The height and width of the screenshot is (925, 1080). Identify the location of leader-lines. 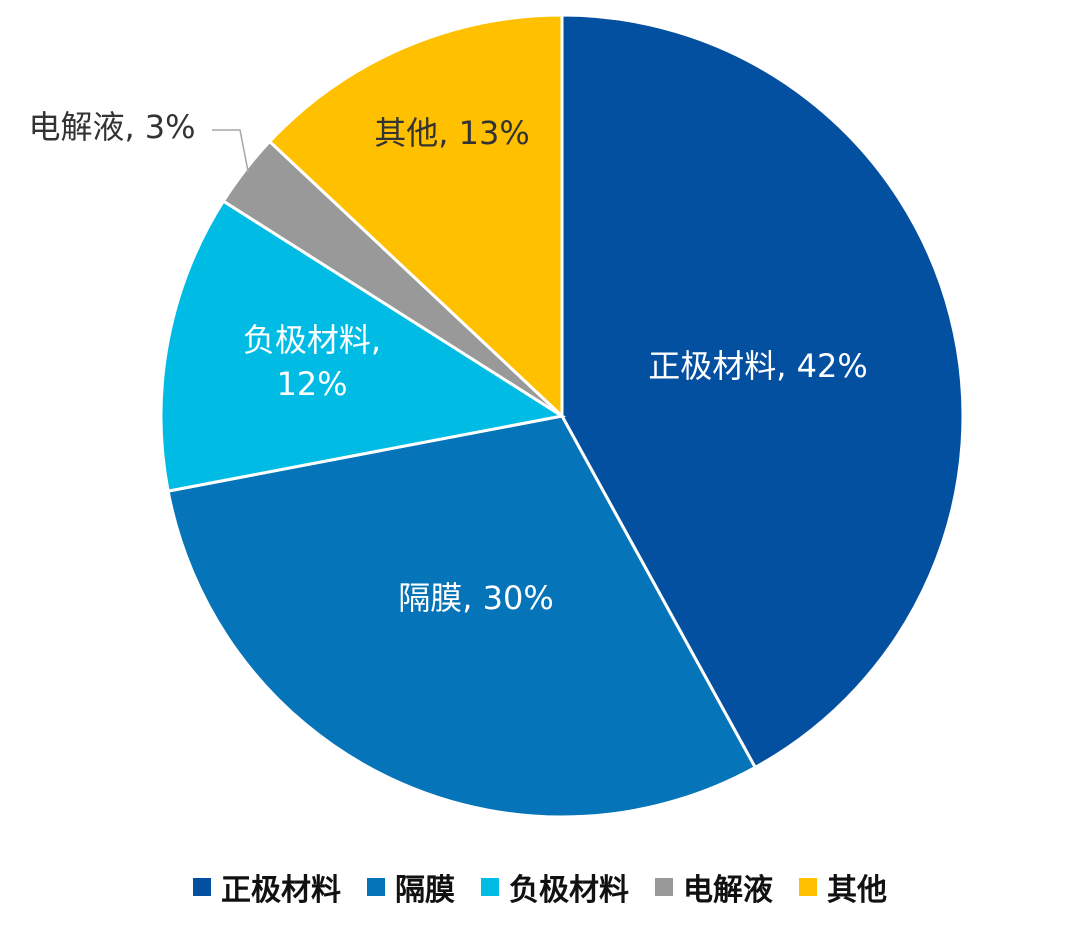
(231, 151).